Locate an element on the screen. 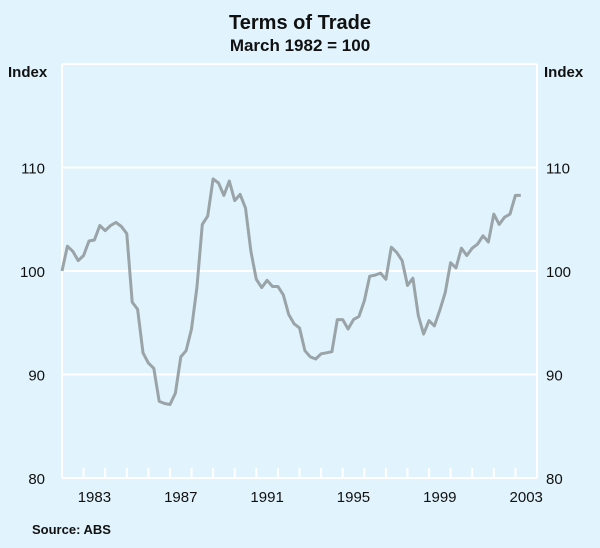 Image resolution: width=600 pixels, height=548 pixels. chart-subtitle: March 1982 = 100 is located at coordinates (300, 45).